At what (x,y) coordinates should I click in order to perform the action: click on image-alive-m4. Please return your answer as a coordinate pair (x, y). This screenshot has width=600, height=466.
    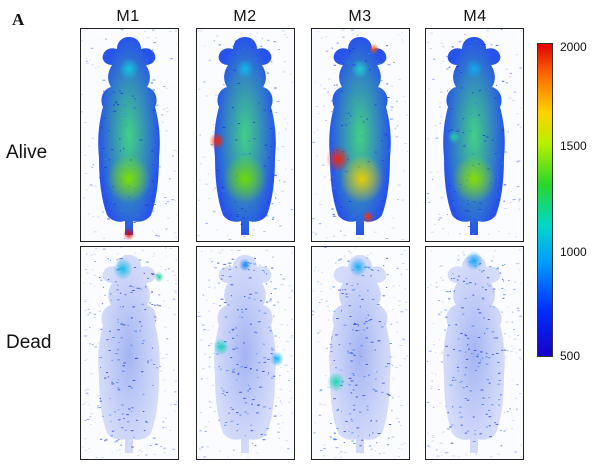
    Looking at the image, I should click on (474, 135).